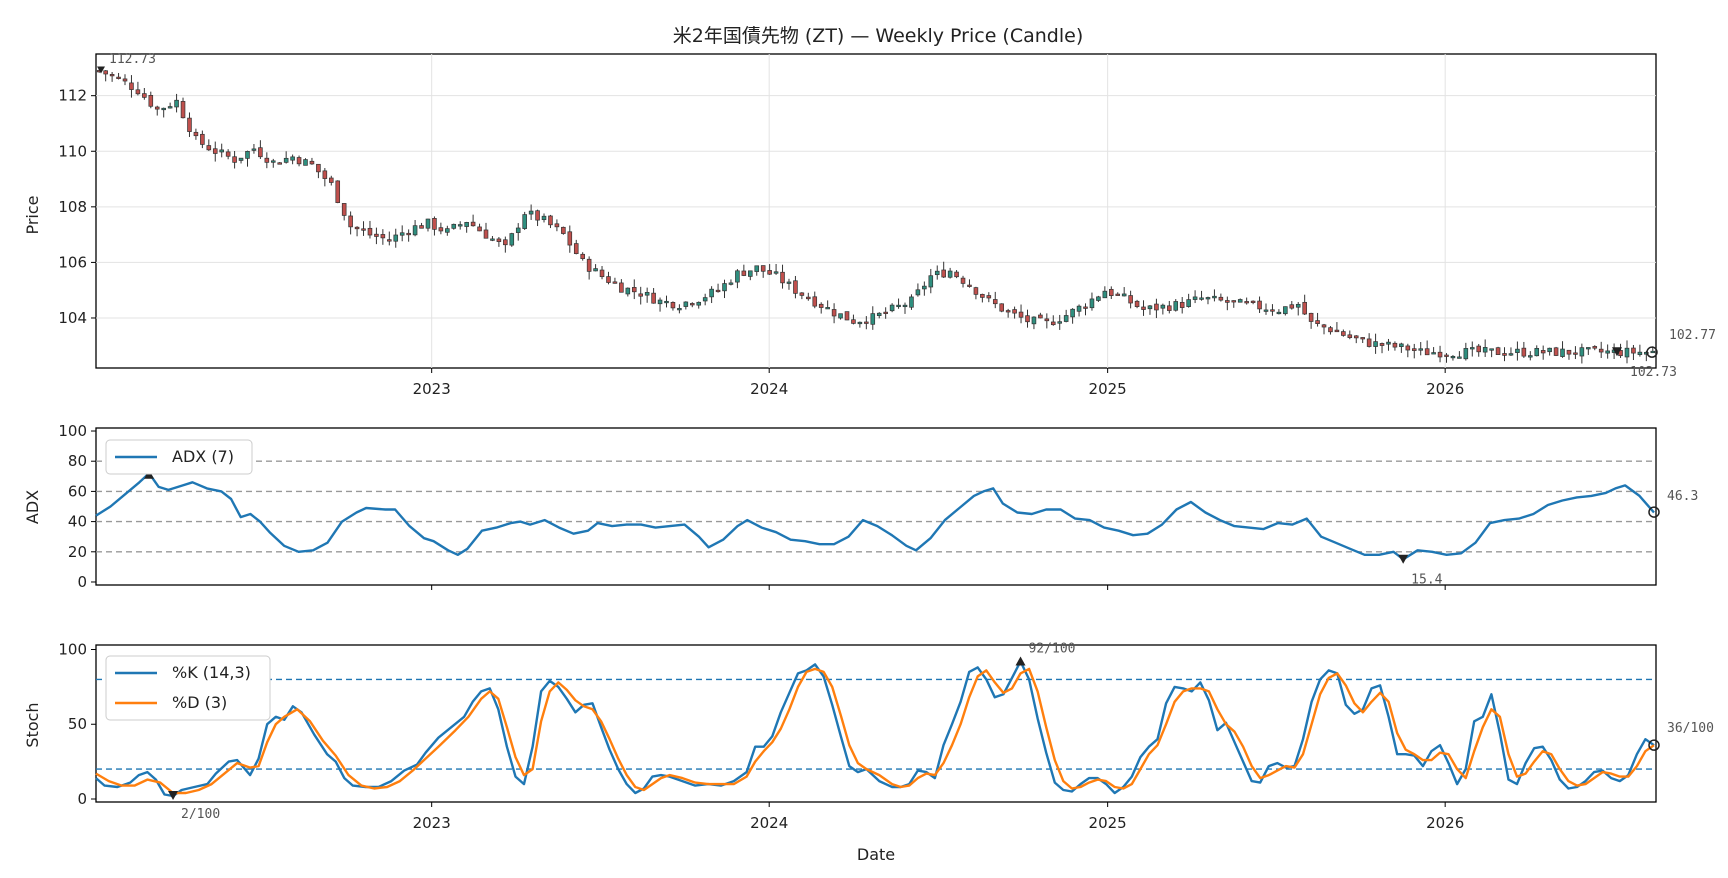  What do you see at coordinates (769, 823) in the screenshot?
I see `x-tick-label: 2024` at bounding box center [769, 823].